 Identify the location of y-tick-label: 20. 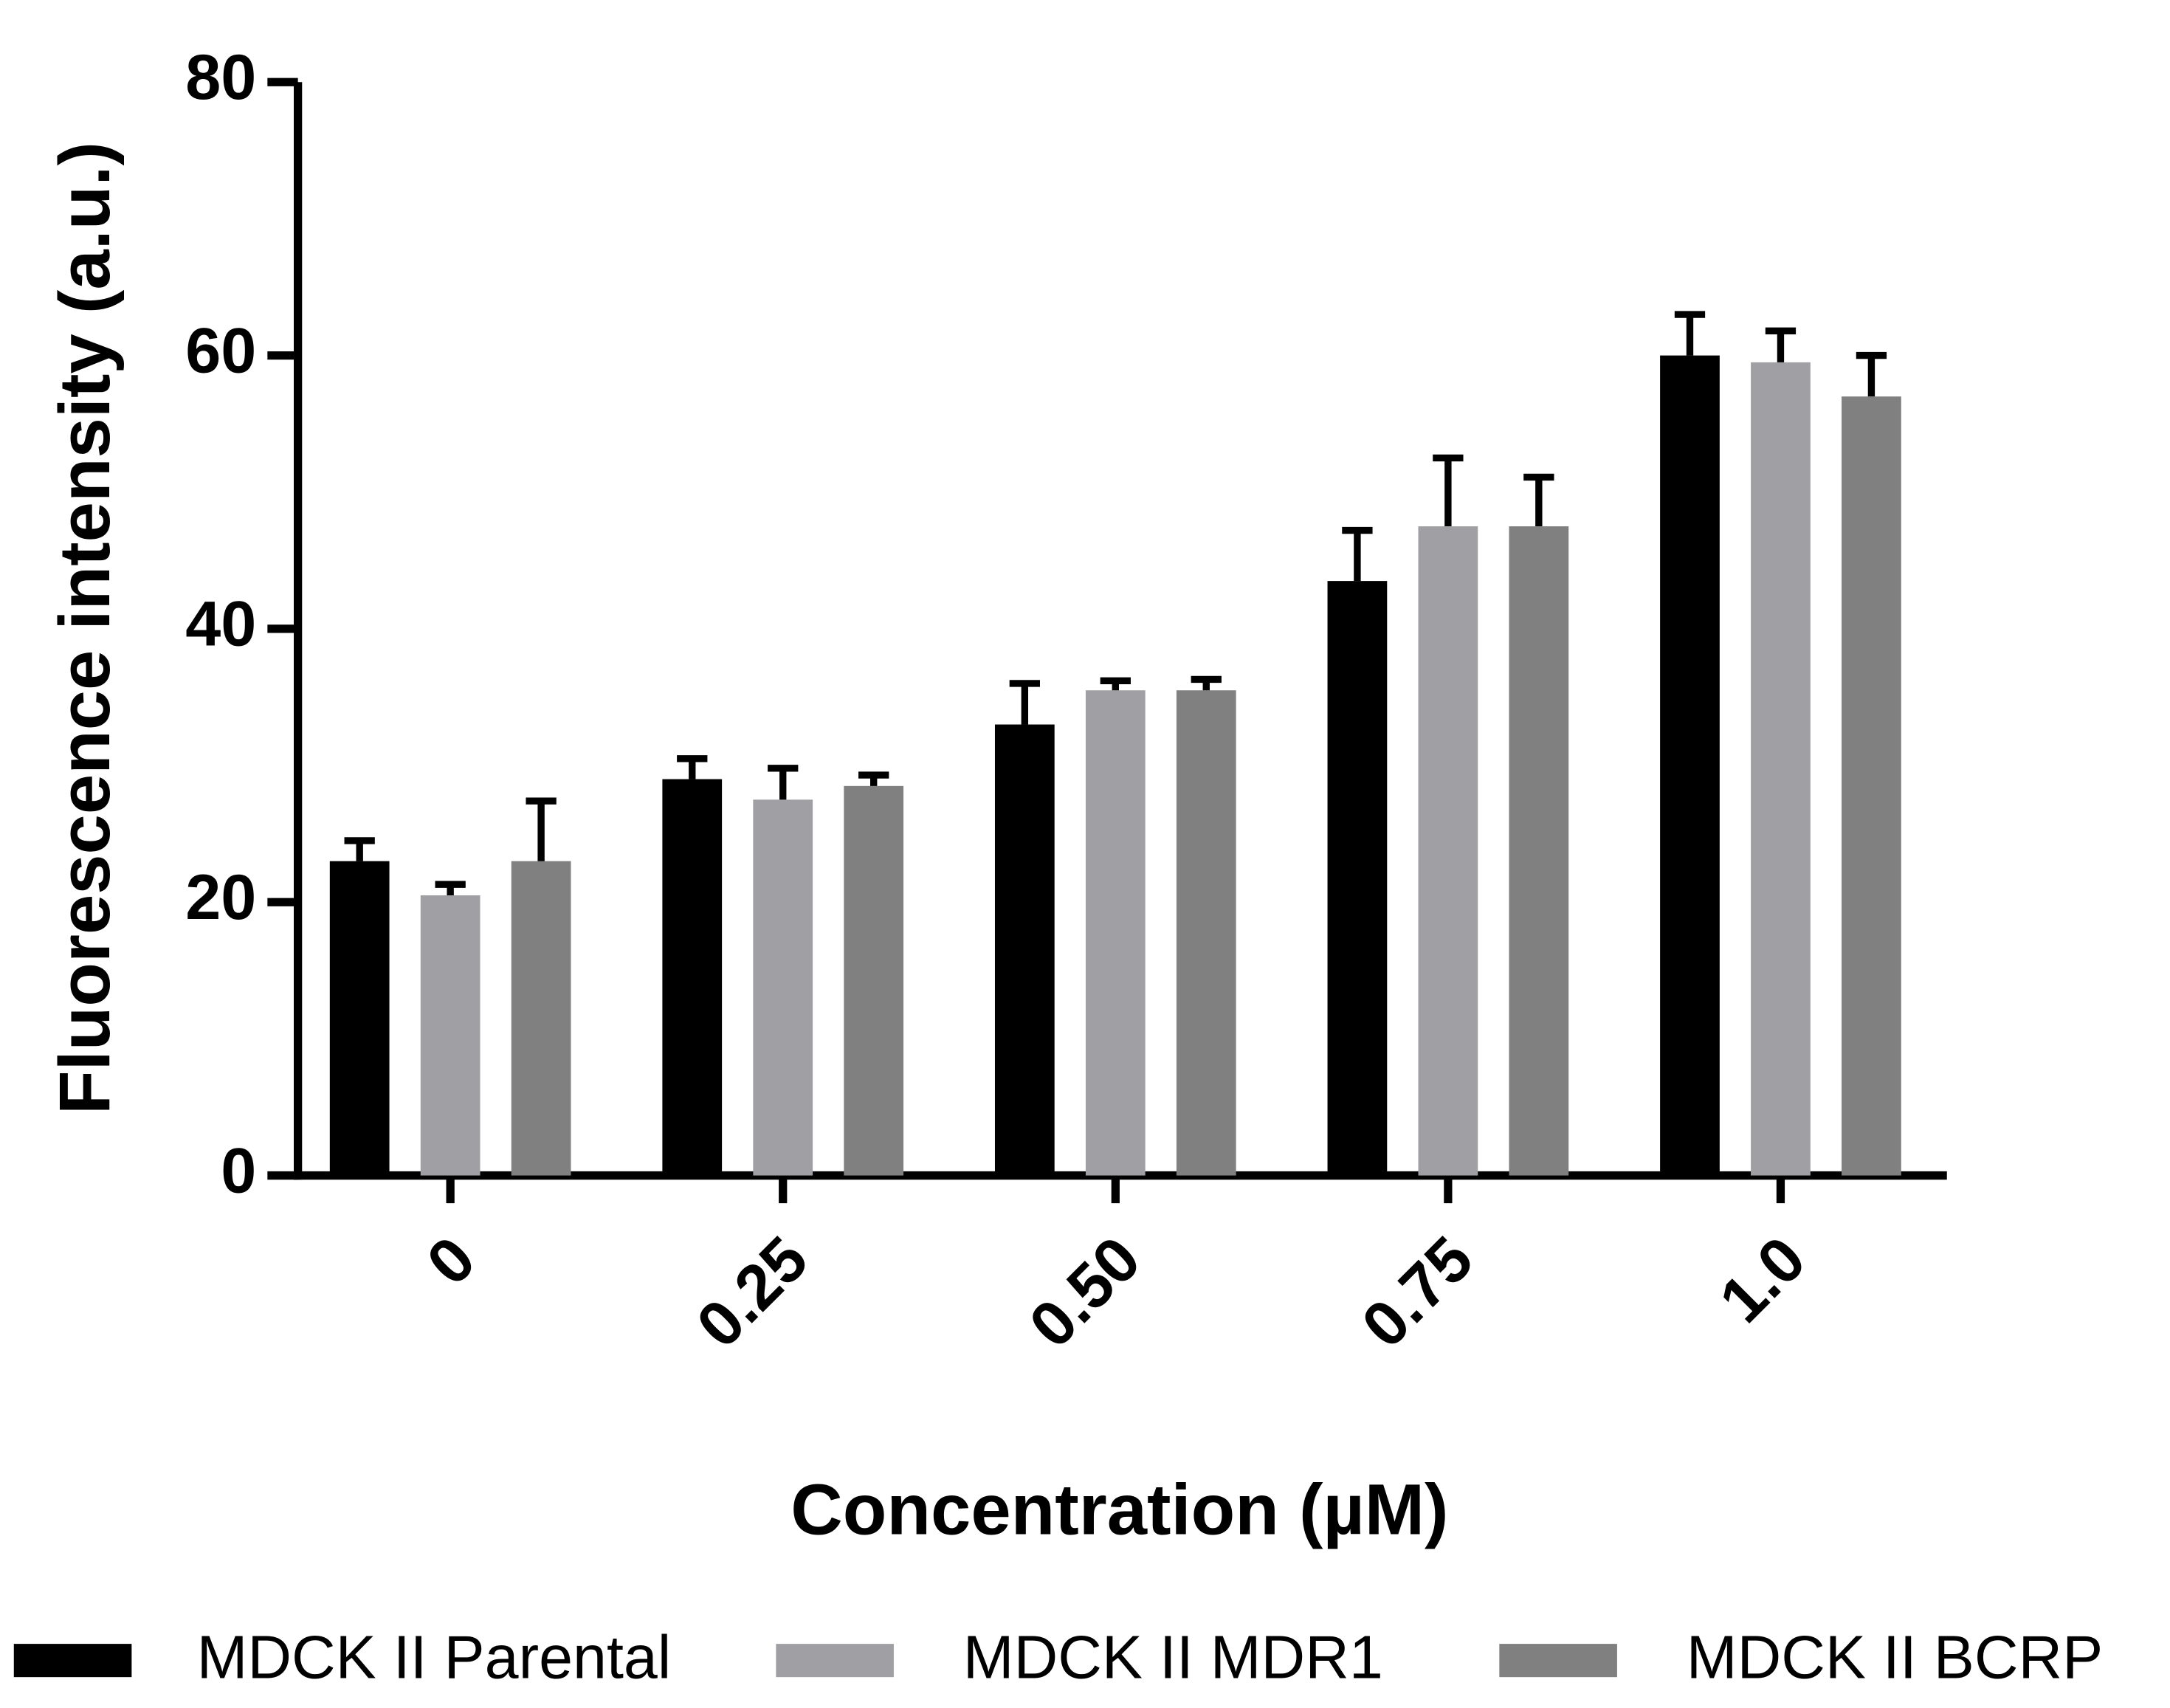
(221, 898).